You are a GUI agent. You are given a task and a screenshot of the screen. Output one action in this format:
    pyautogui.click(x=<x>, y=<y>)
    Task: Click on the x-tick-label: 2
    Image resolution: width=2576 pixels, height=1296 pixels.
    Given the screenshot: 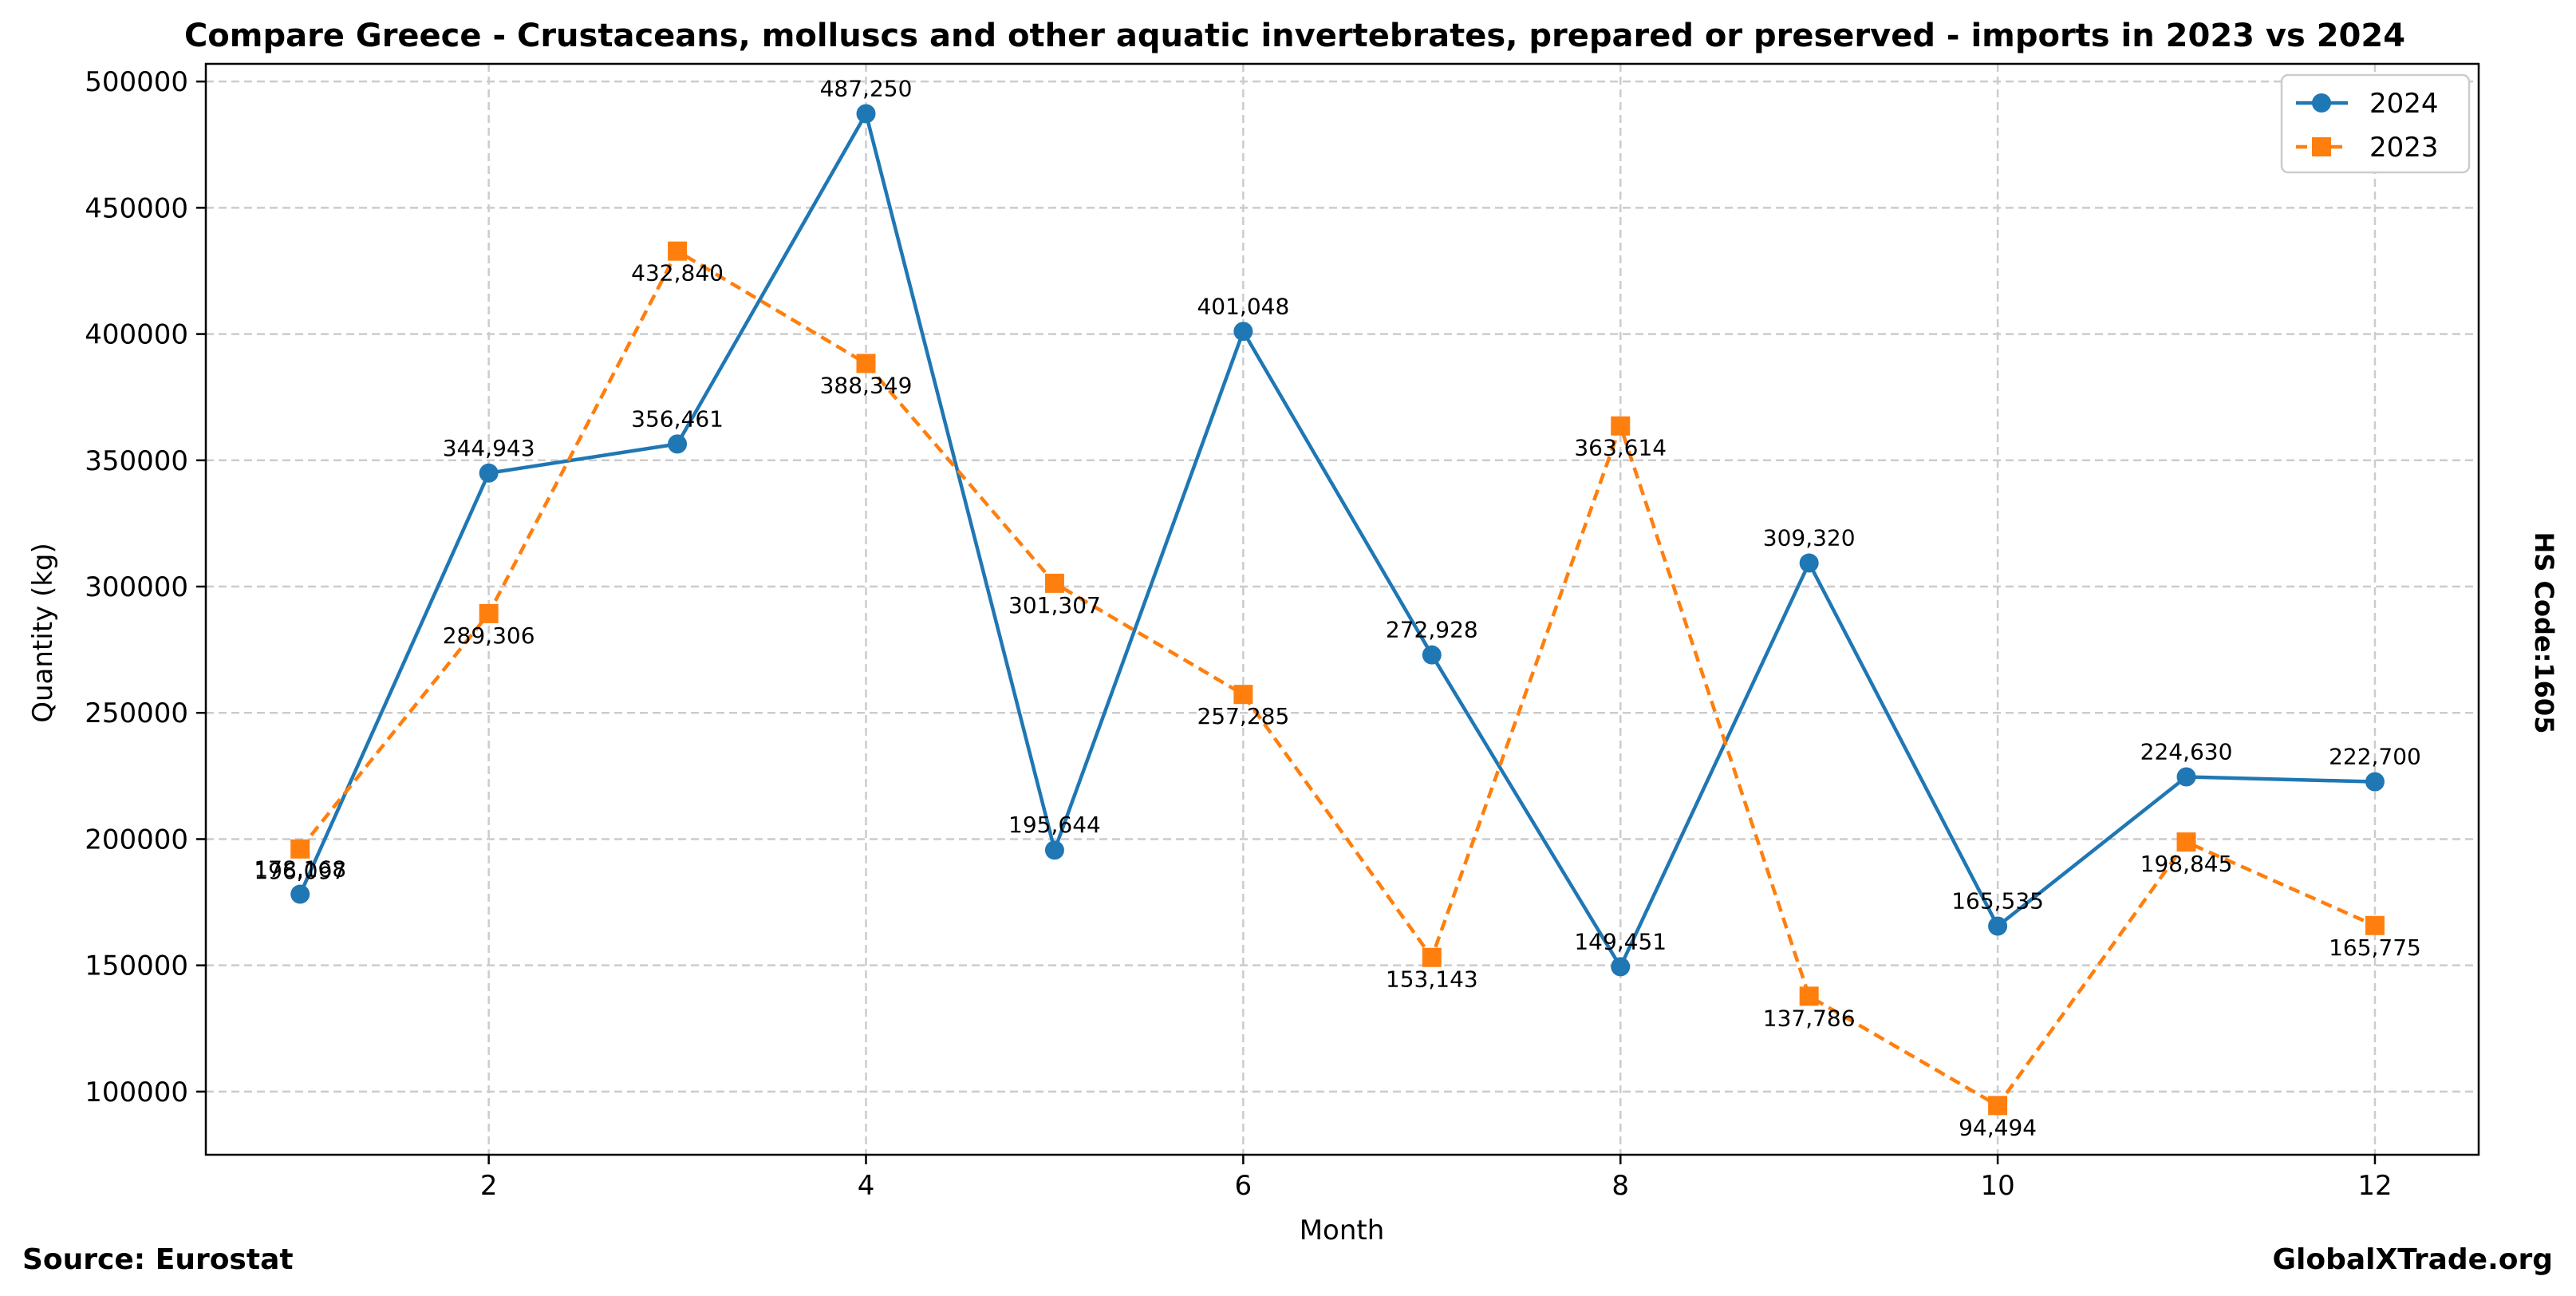 What is the action you would take?
    pyautogui.click(x=489, y=1186)
    